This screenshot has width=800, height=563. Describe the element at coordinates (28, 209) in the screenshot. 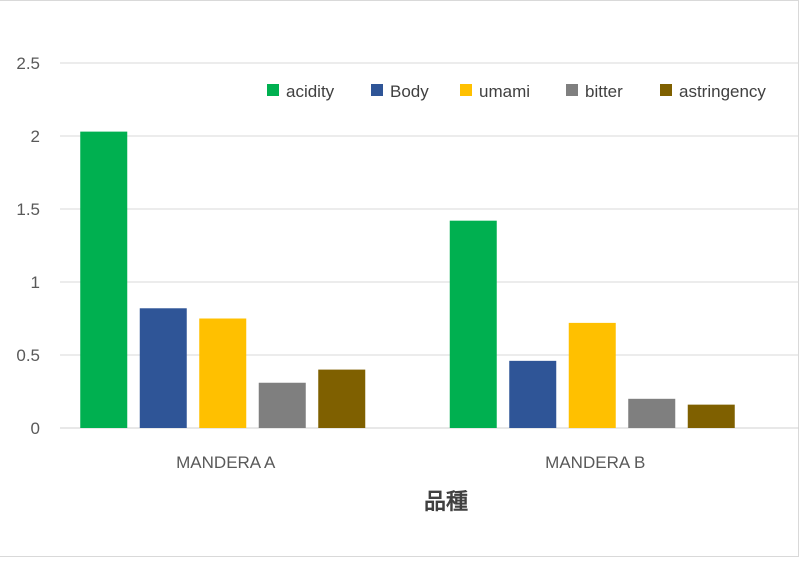

I see `y-tick-label: 1.5` at that location.